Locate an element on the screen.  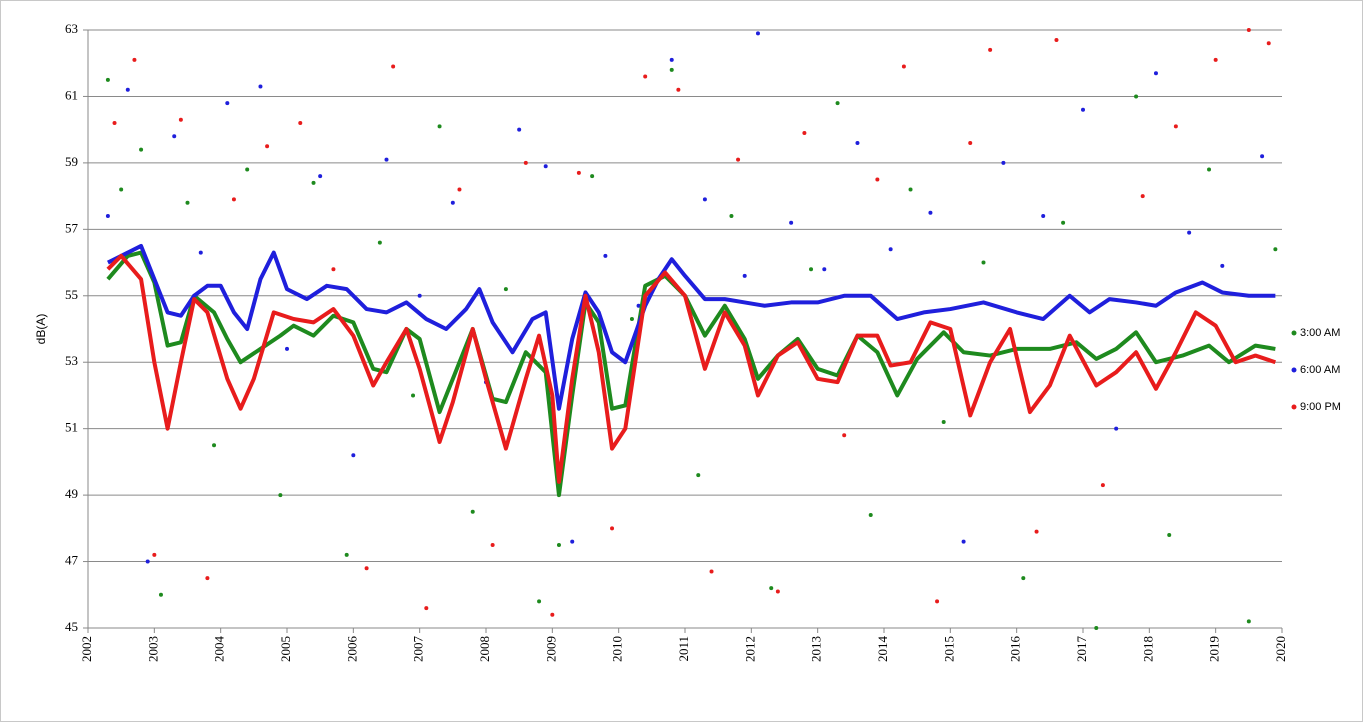
x-tick-label: 2003 is located at coordinates (152, 649).